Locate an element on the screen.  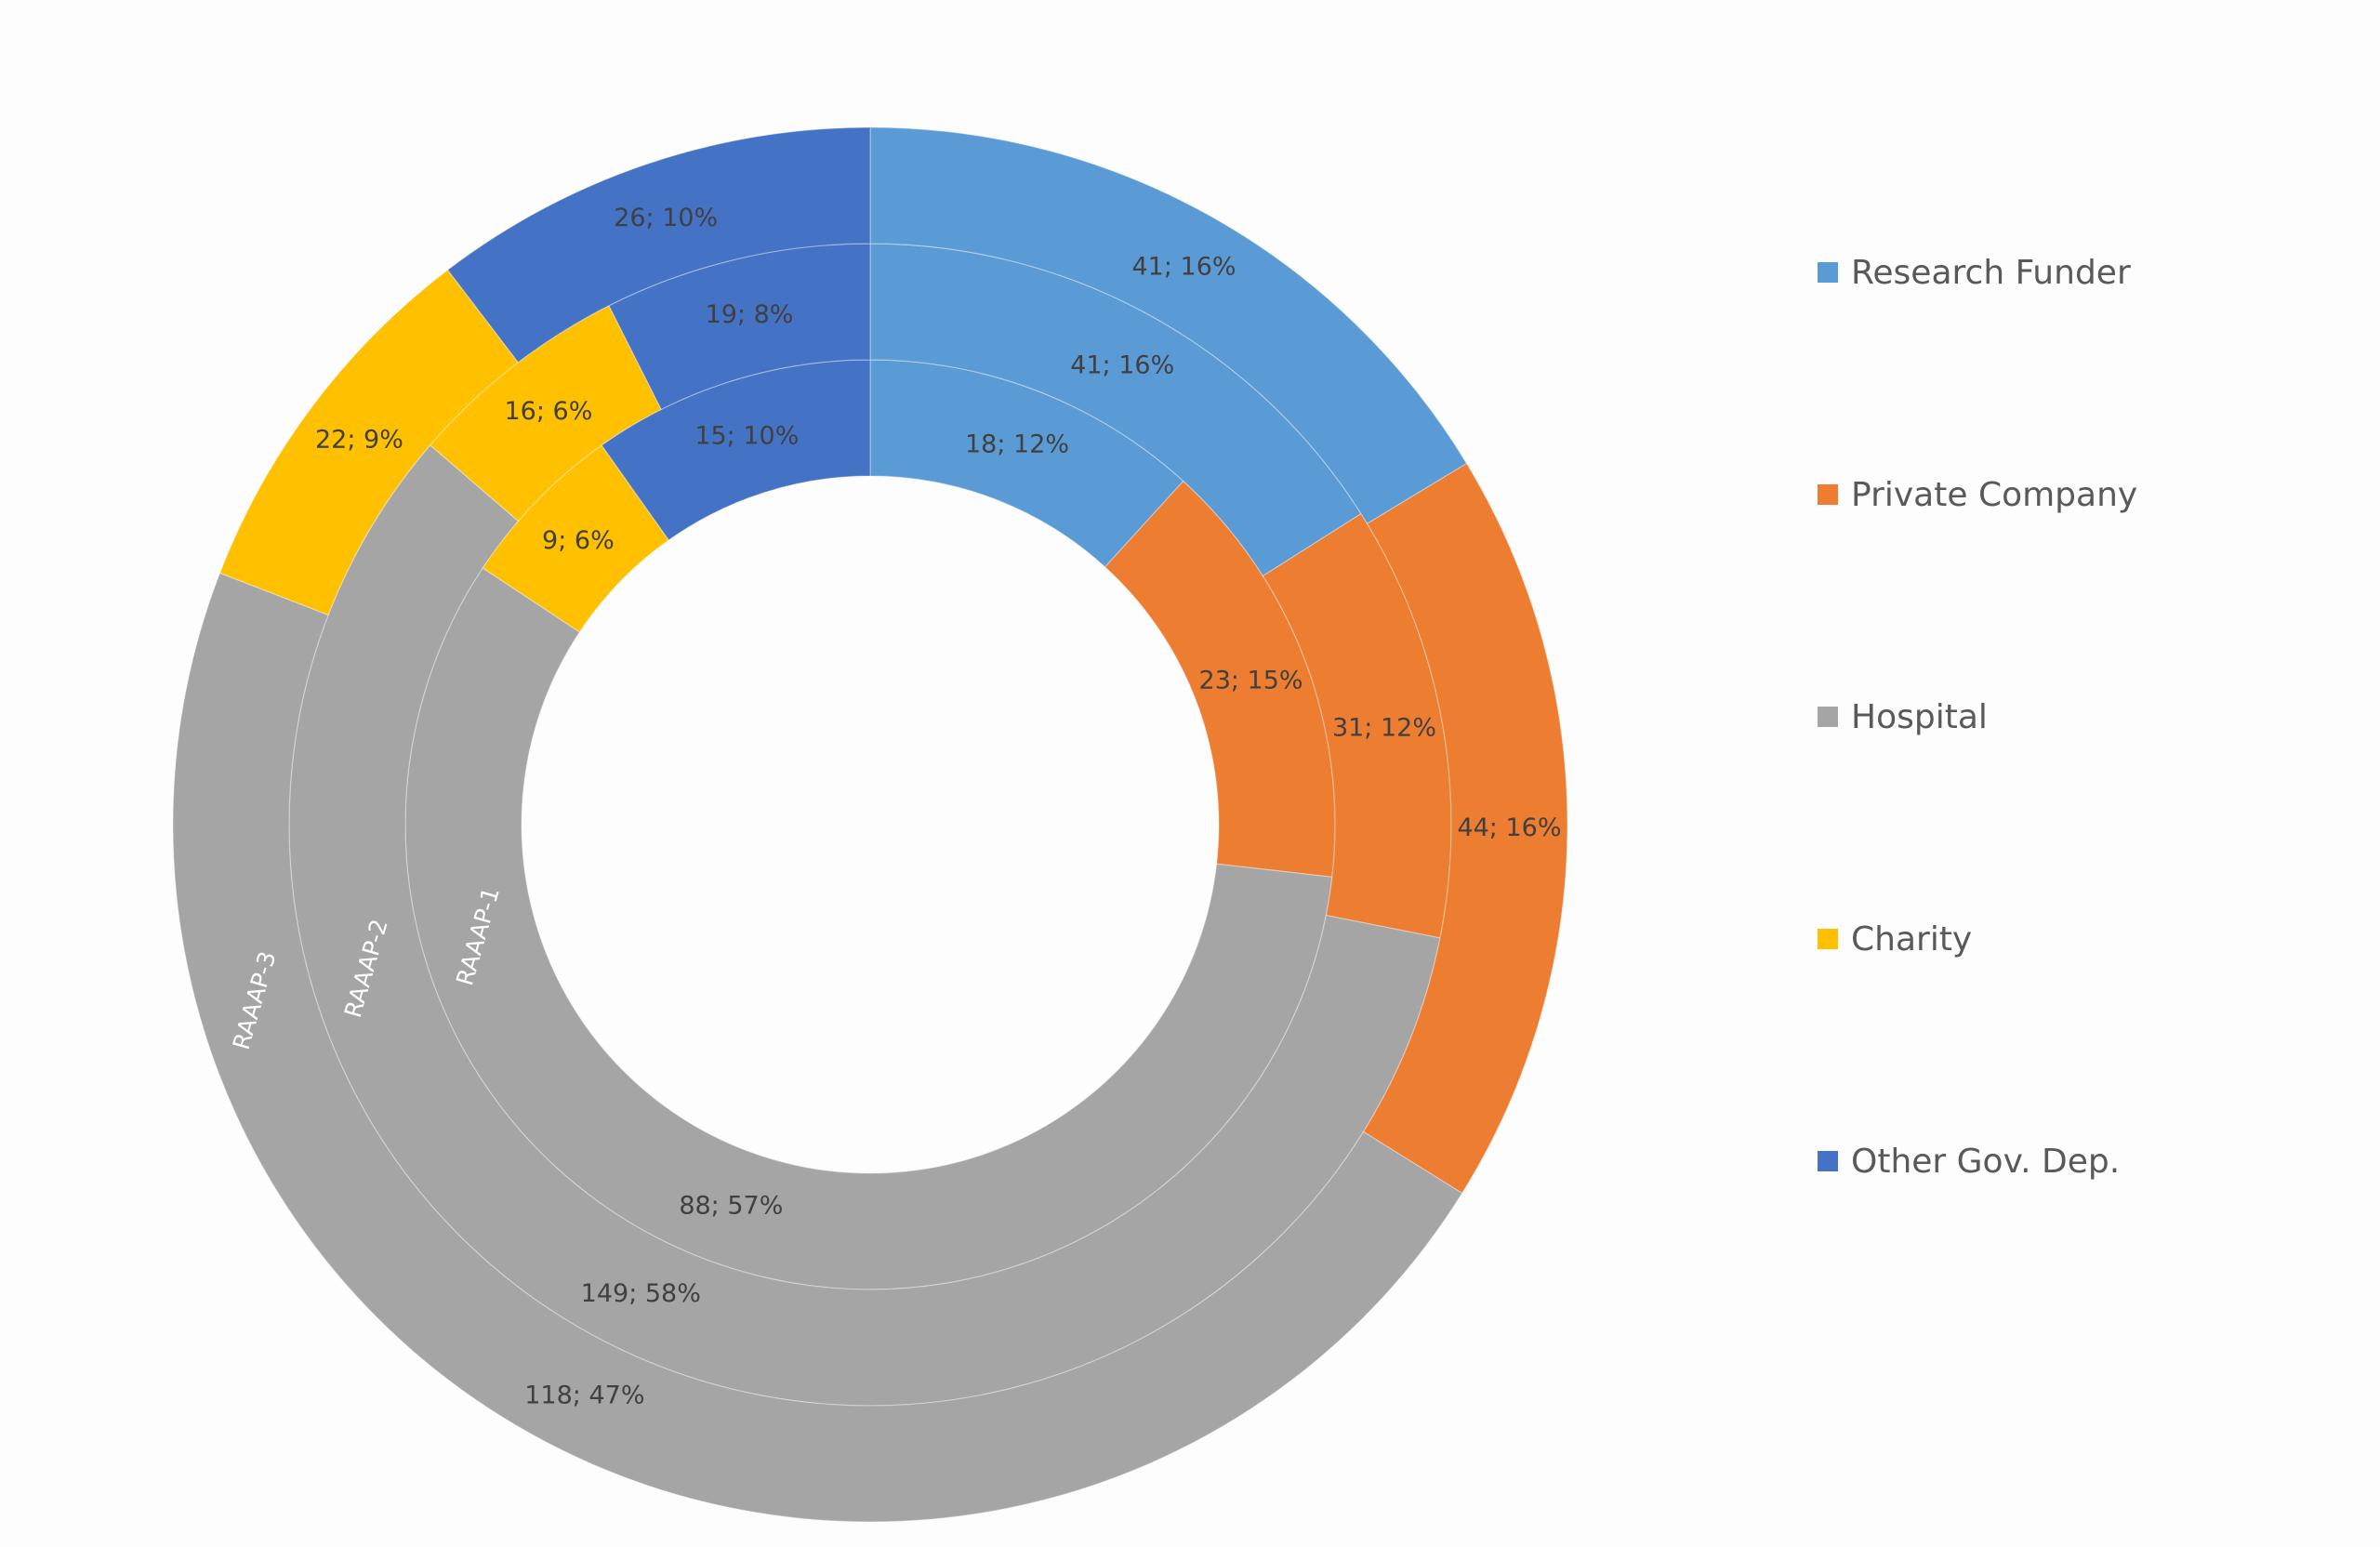
slice-raaap-3-other-gov-dep is located at coordinates (658, 245).